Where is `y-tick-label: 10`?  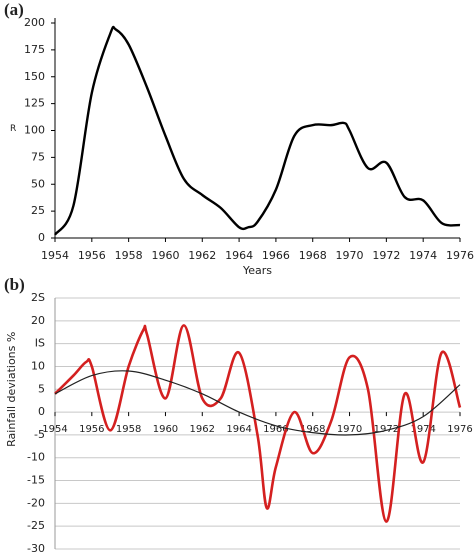 y-tick-label: 10 is located at coordinates (38, 365).